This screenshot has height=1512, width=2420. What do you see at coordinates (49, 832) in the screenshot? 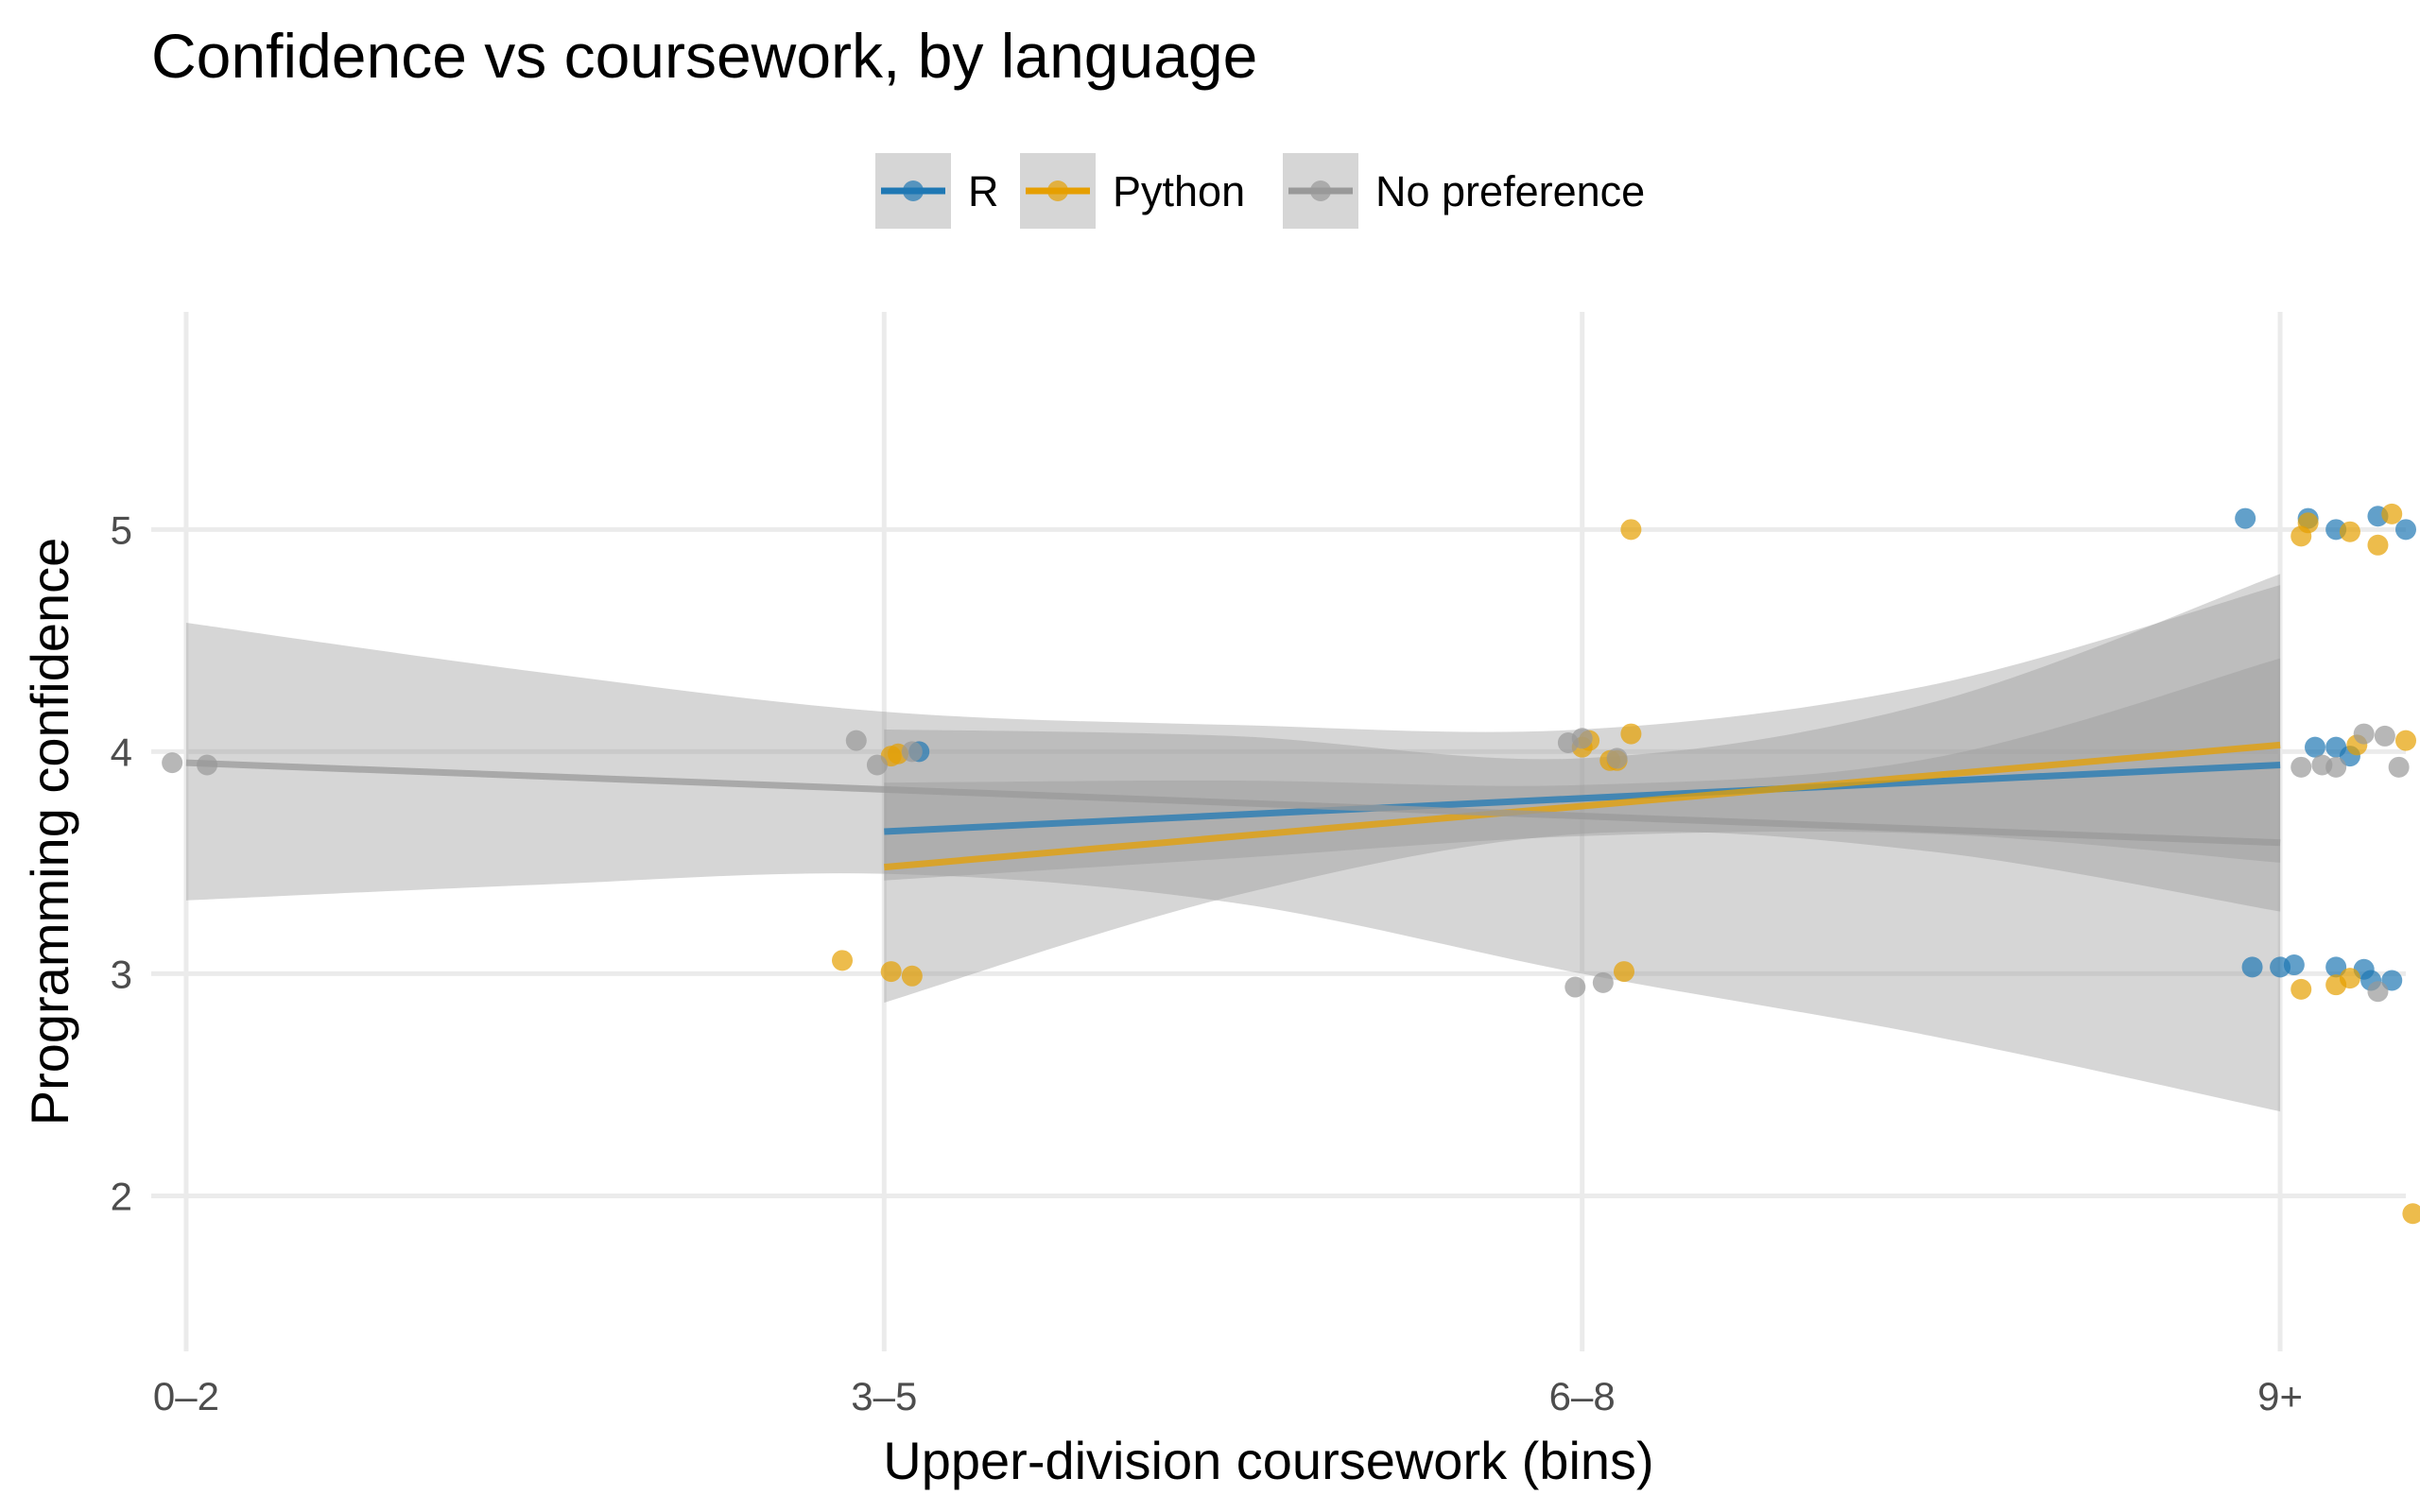
I see `y-axis-title: Programming confidence` at bounding box center [49, 832].